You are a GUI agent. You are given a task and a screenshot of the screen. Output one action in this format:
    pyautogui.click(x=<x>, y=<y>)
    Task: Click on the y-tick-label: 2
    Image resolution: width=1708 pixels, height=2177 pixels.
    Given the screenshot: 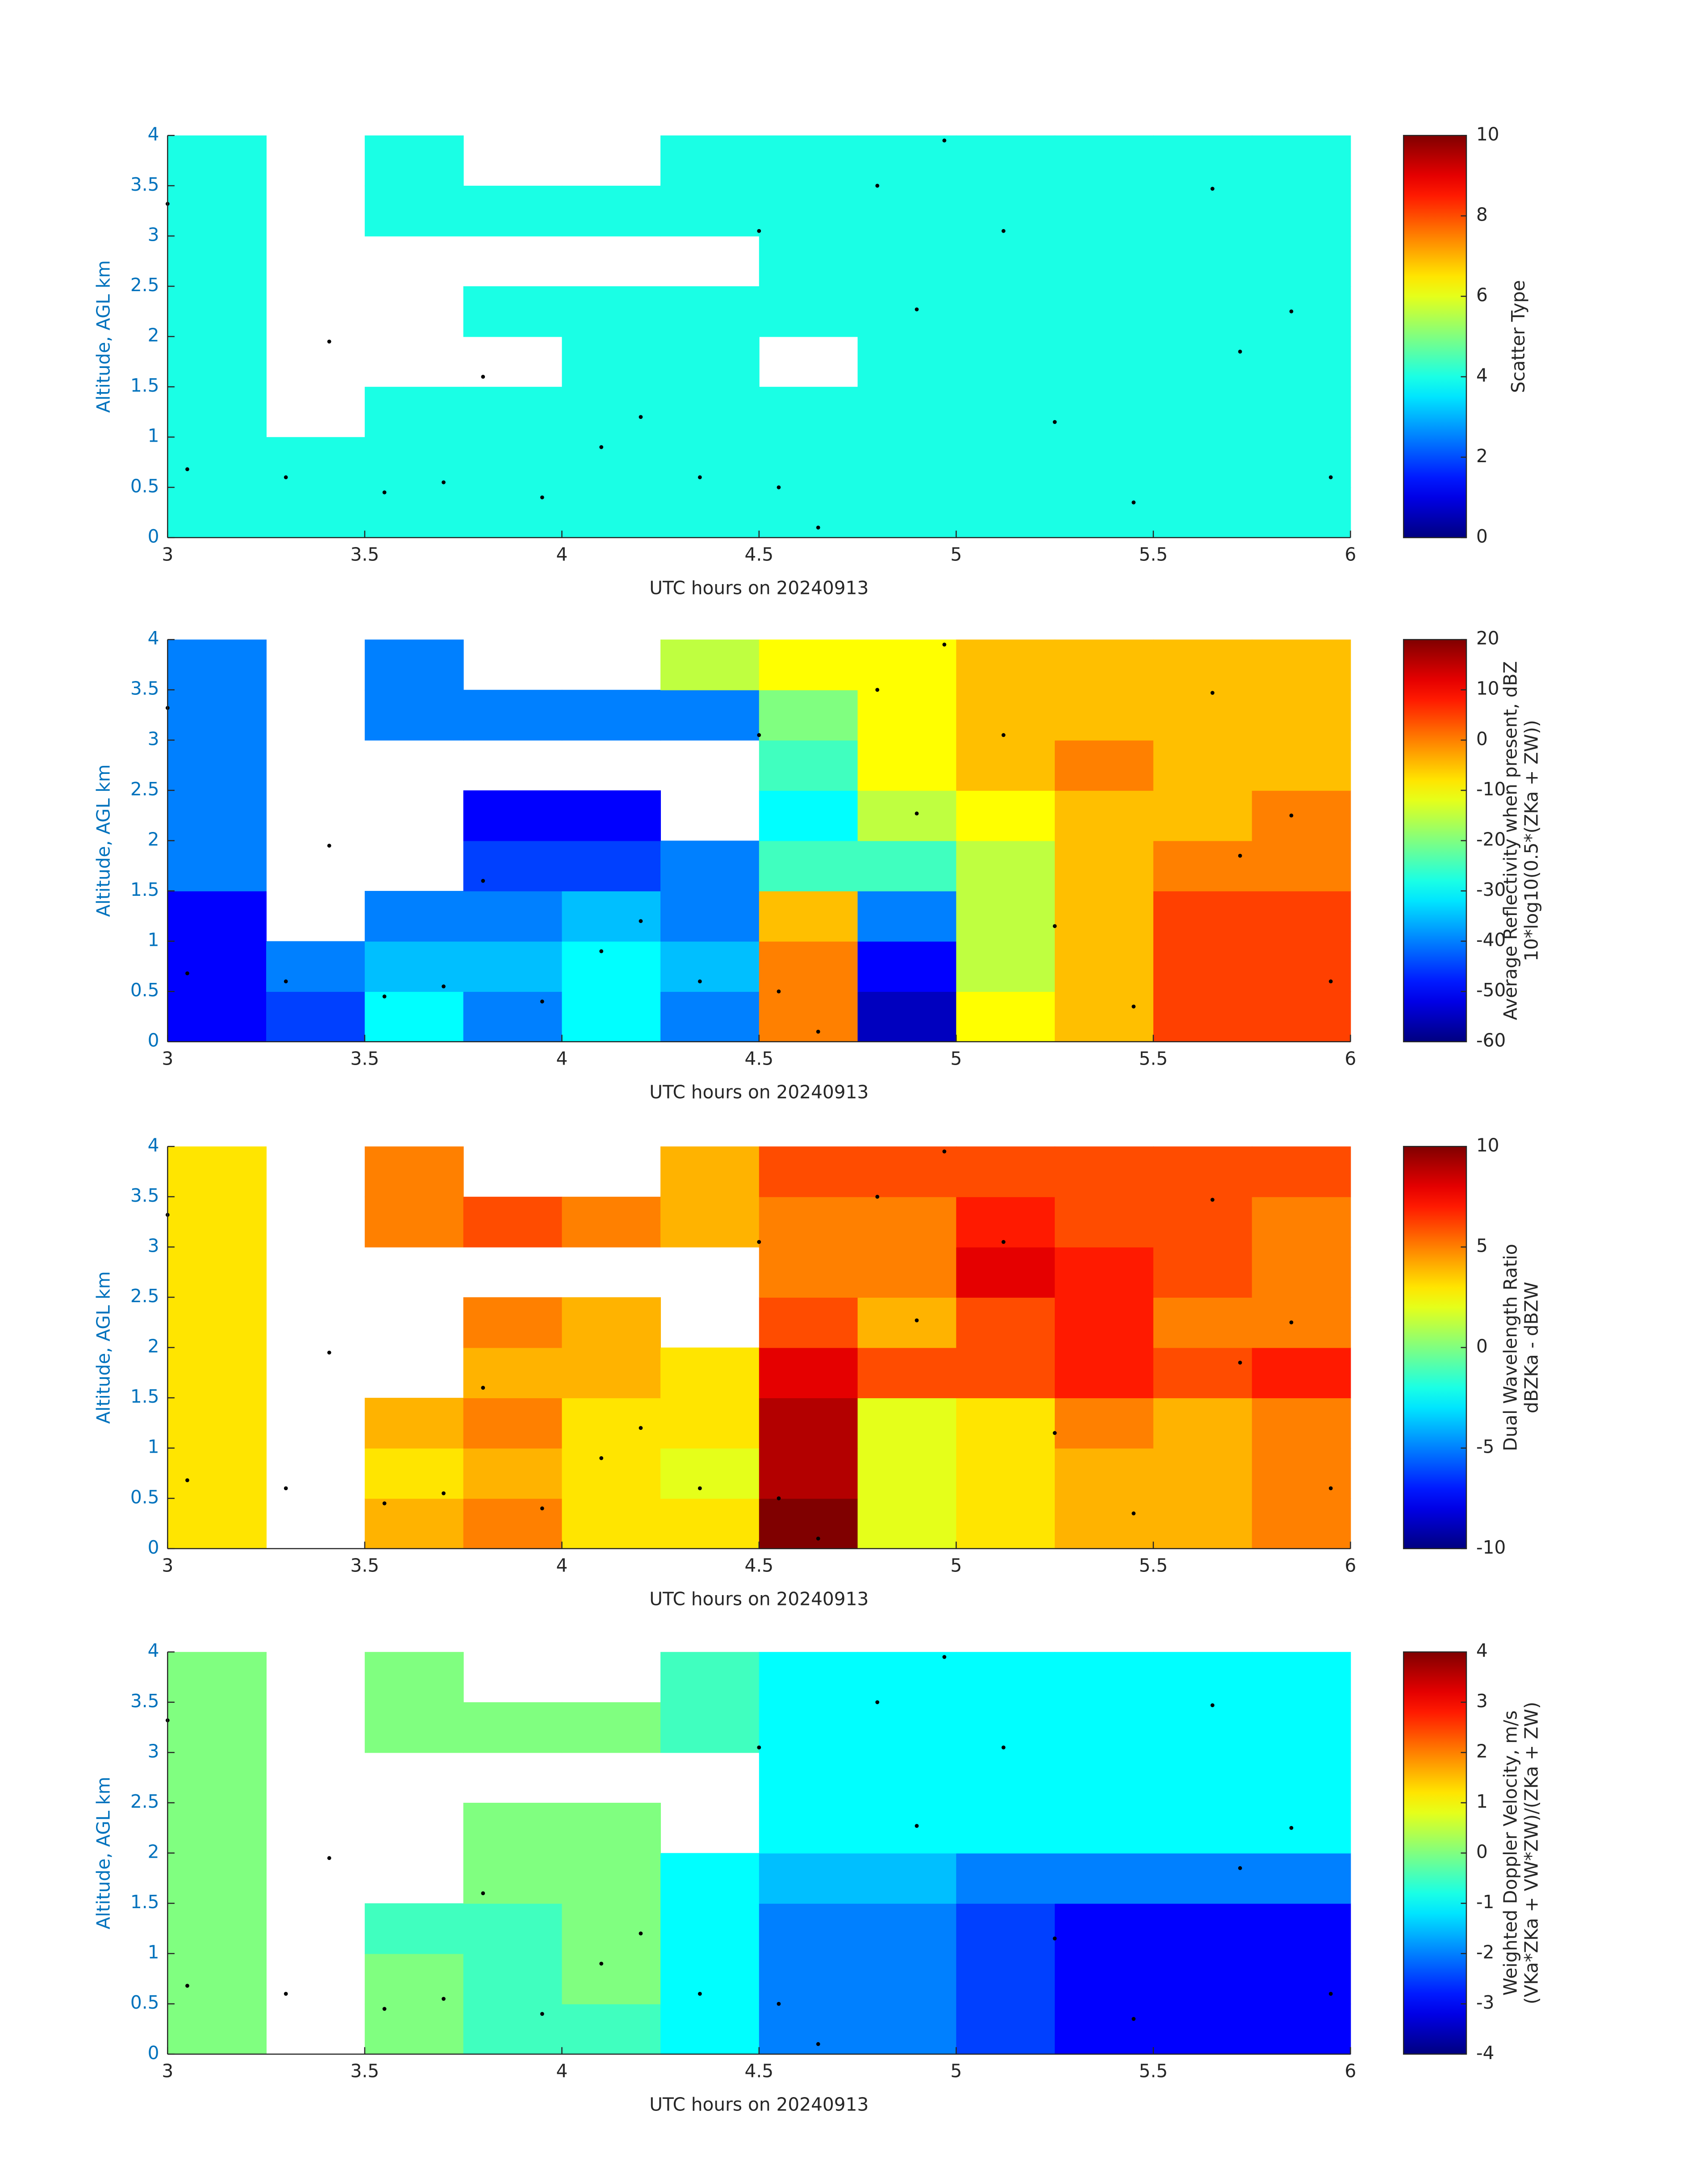 What is the action you would take?
    pyautogui.click(x=153, y=839)
    